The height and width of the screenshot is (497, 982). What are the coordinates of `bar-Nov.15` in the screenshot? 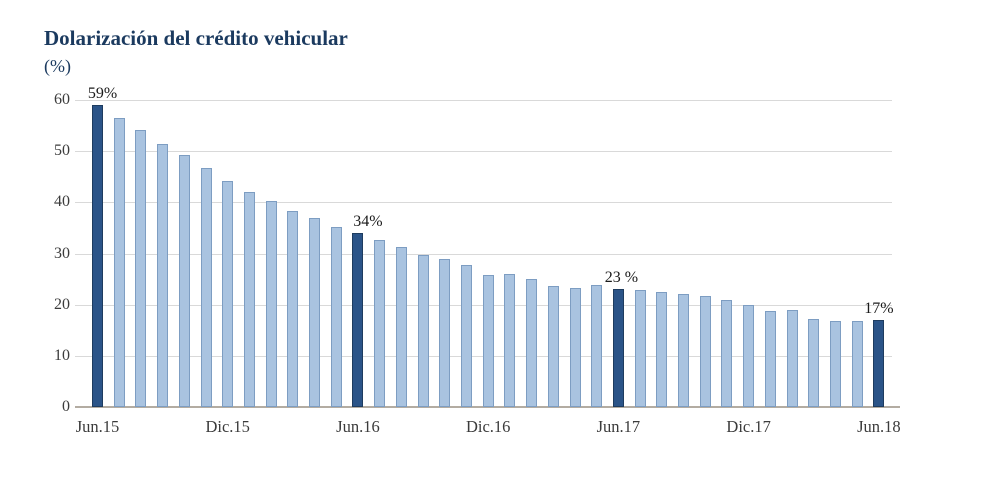 It's located at (206, 287).